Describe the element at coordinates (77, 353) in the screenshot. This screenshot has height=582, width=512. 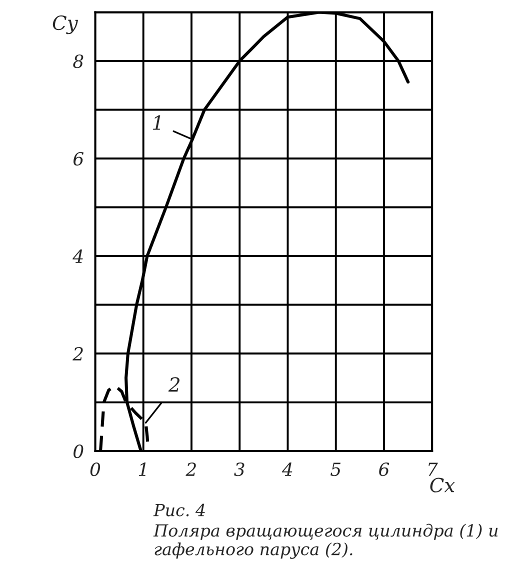
I see `y-tick-label: 2` at that location.